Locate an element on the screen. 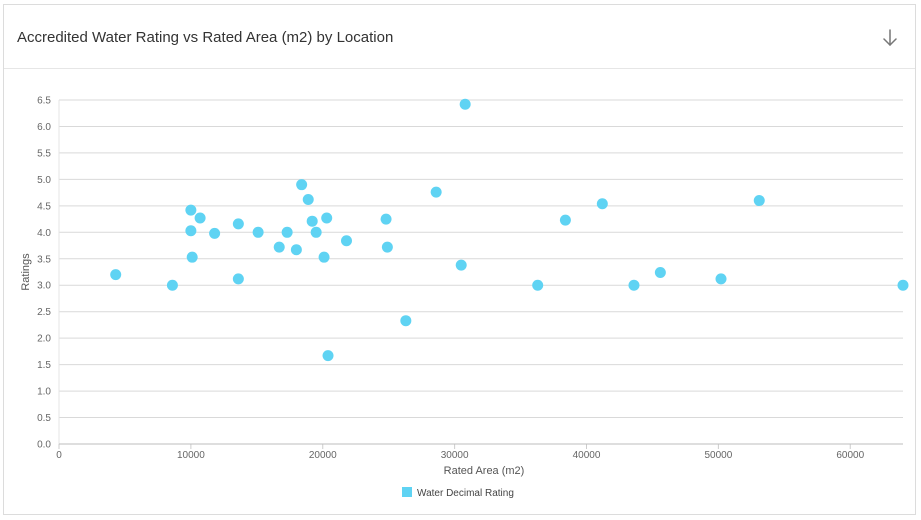 This screenshot has width=921, height=520. x-tick-label: 50000 is located at coordinates (718, 455).